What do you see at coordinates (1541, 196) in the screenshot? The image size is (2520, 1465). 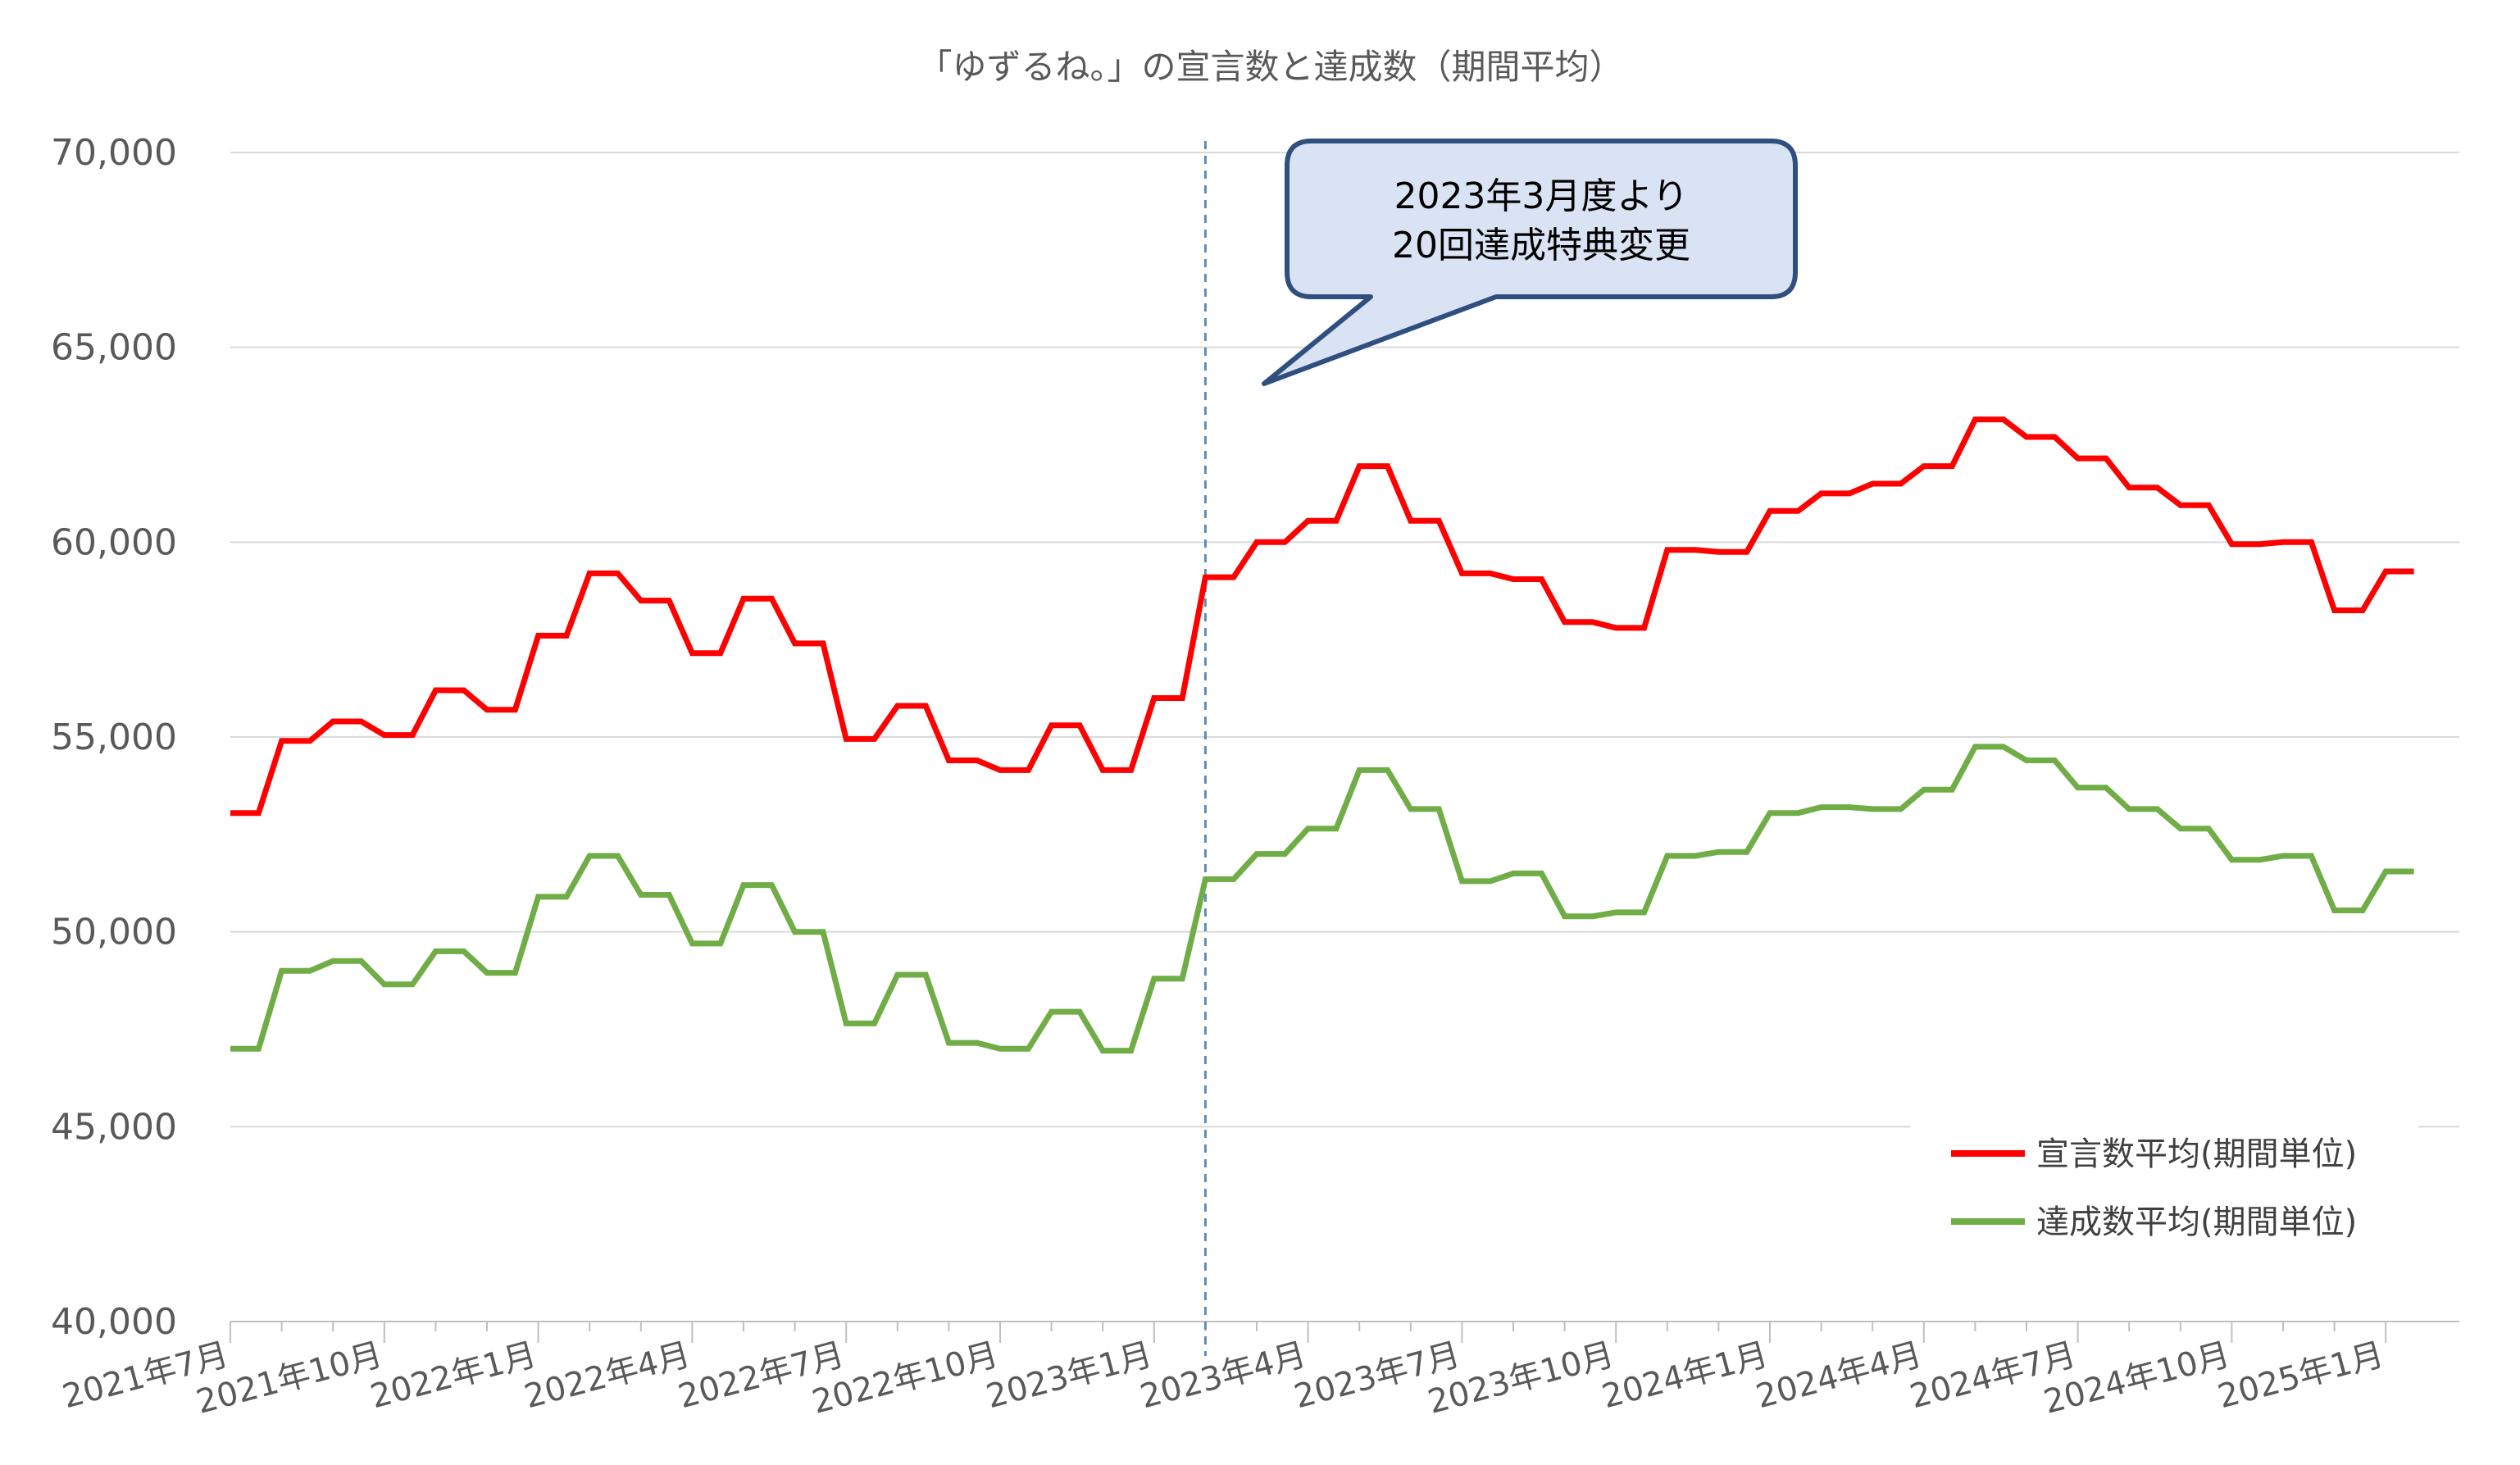 I see `callout-line-1: 2023年3月度より` at bounding box center [1541, 196].